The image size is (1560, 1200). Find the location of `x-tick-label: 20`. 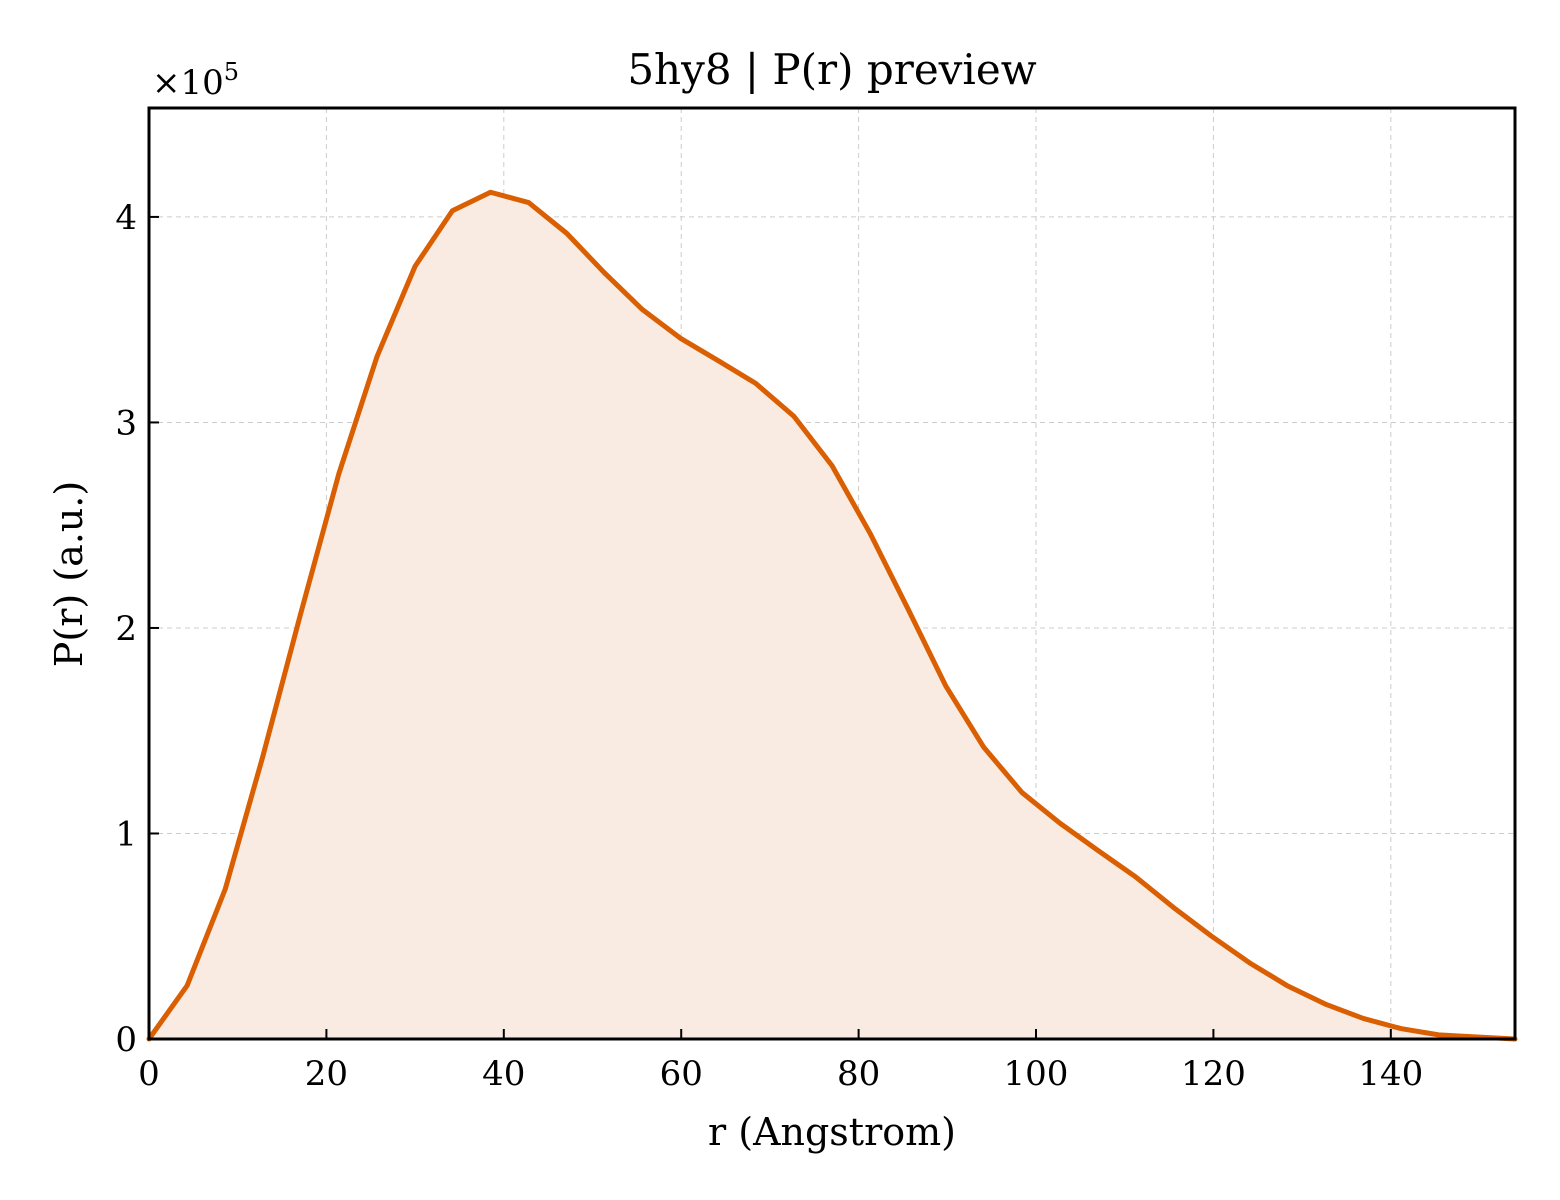

x-tick-label: 20 is located at coordinates (326, 1074).